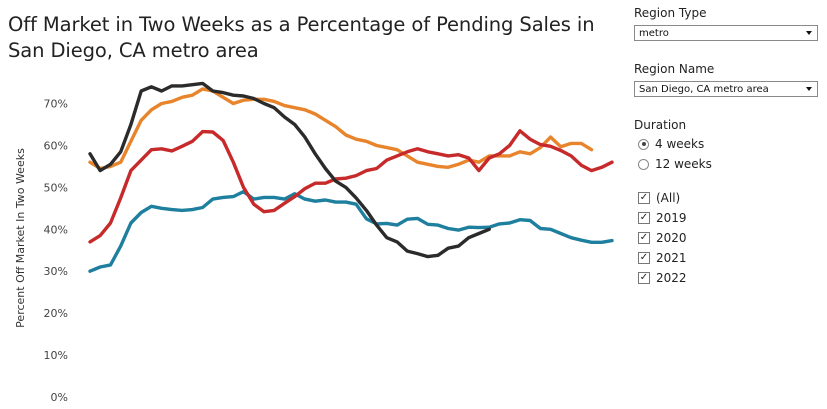 The width and height of the screenshot is (827, 409). I want to click on year-filter-2022: ✓ 2022, so click(662, 278).